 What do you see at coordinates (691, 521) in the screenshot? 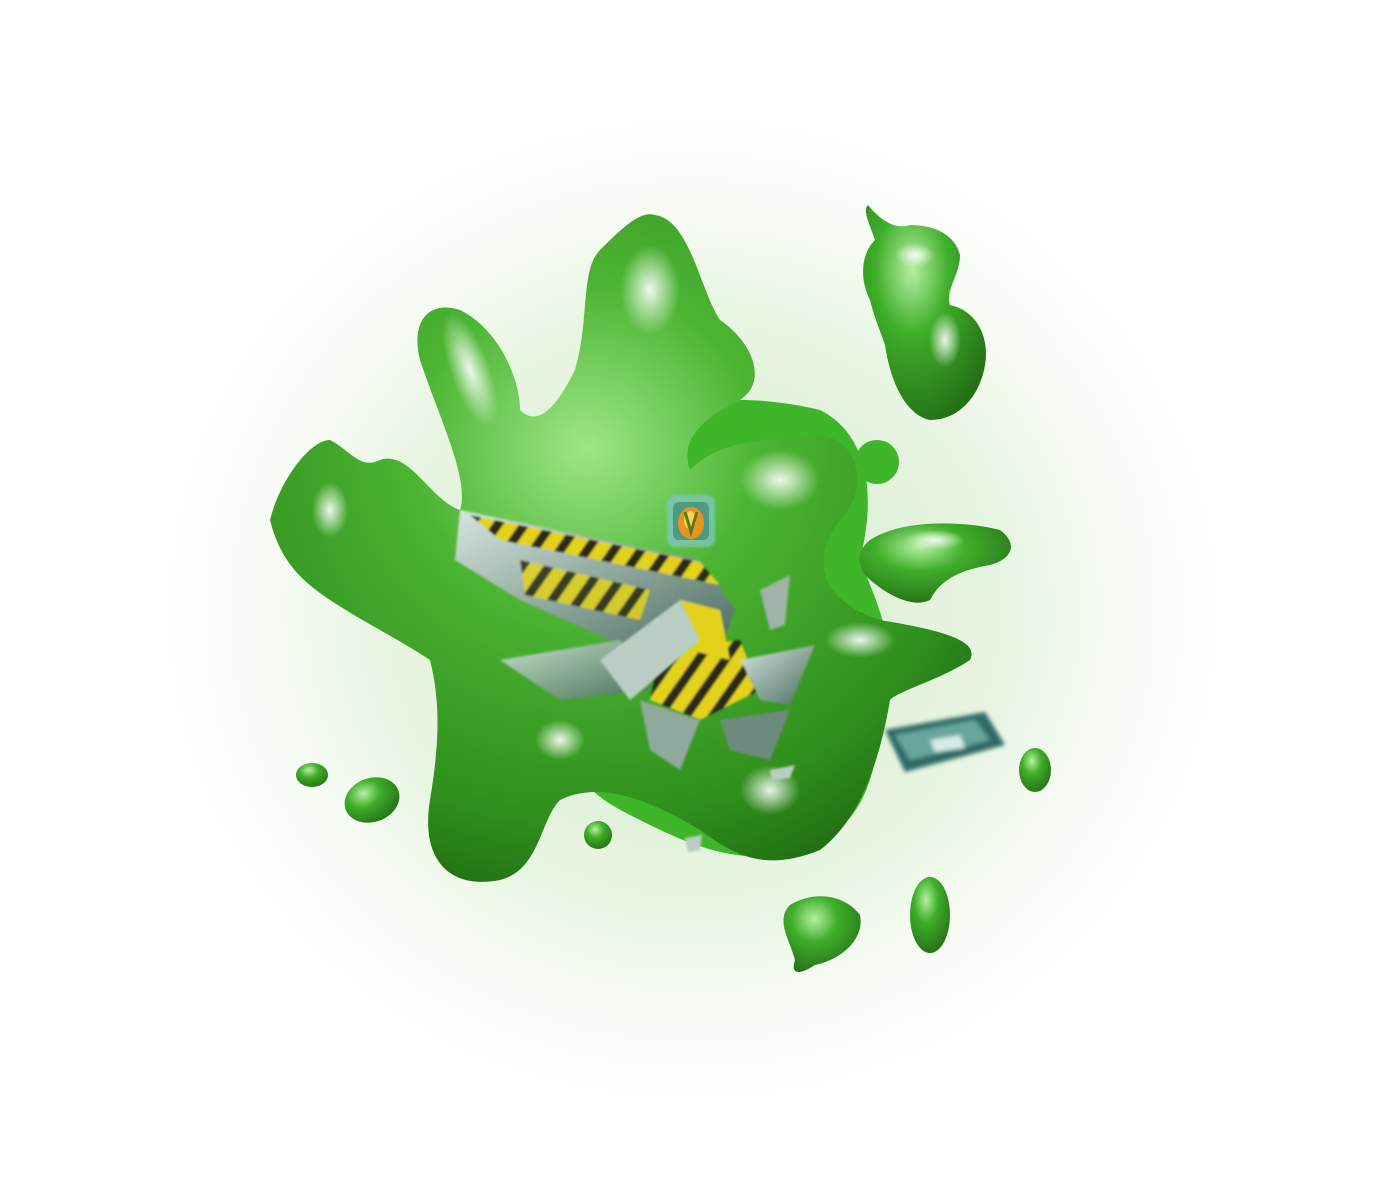
I see `glowing-core-icon` at bounding box center [691, 521].